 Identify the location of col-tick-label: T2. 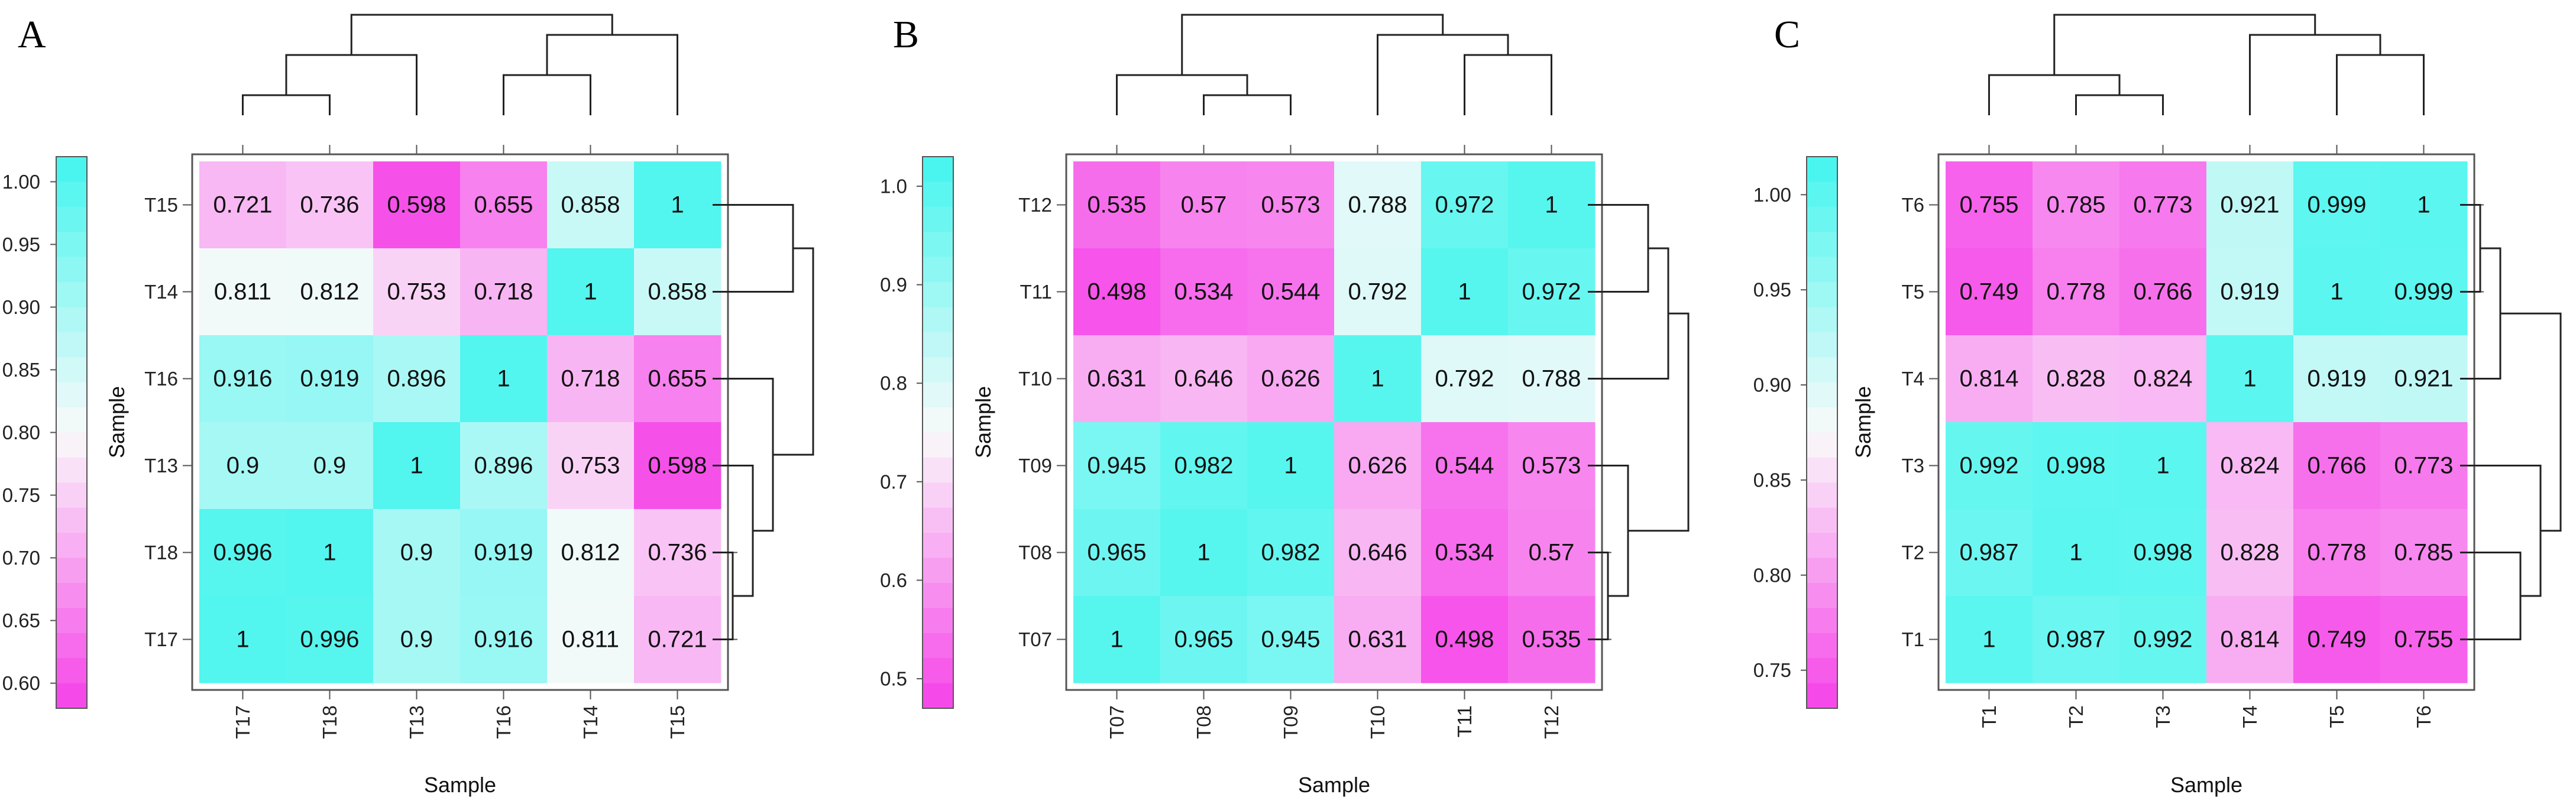
(2076, 716).